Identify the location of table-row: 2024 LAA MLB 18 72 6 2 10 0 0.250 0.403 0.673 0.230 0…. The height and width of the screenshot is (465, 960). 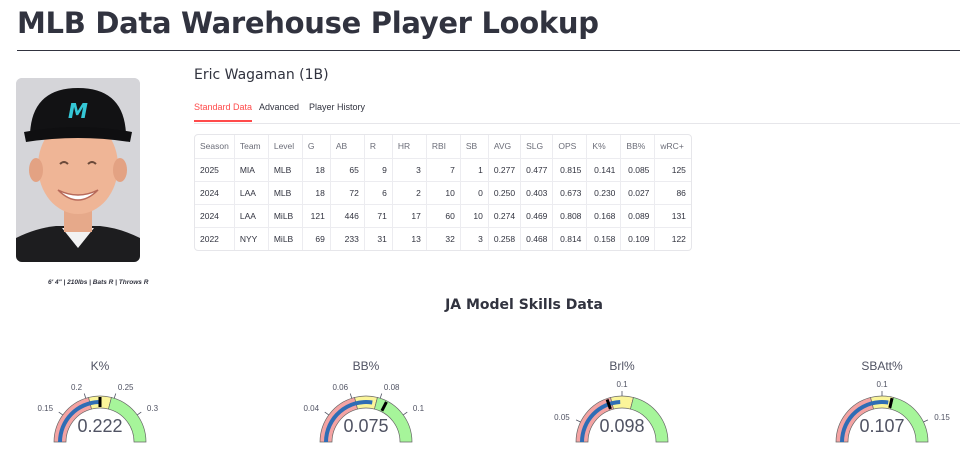
(443, 193).